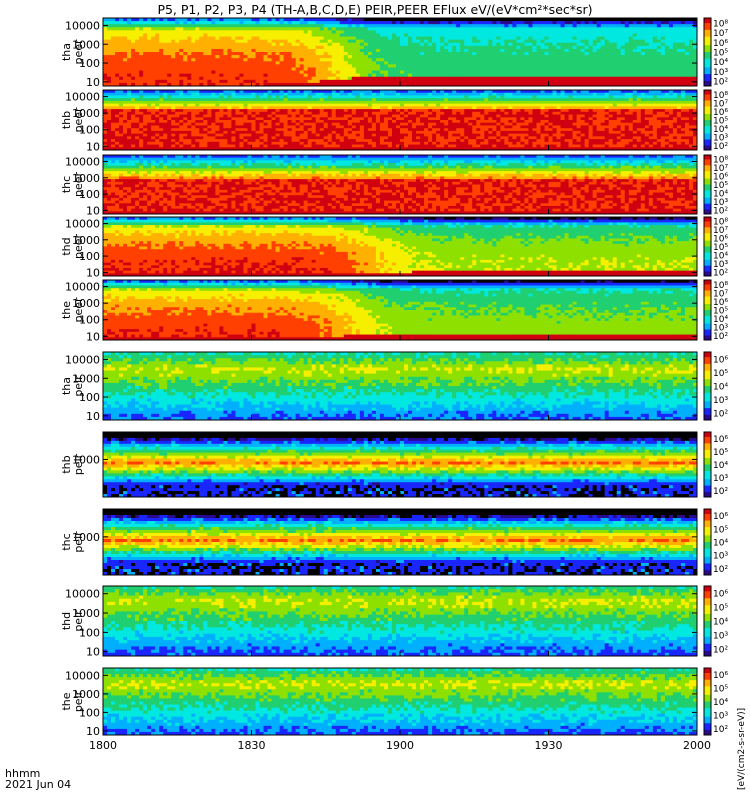  What do you see at coordinates (720, 44) in the screenshot?
I see `colorbar-tick-label: 10⁶` at bounding box center [720, 44].